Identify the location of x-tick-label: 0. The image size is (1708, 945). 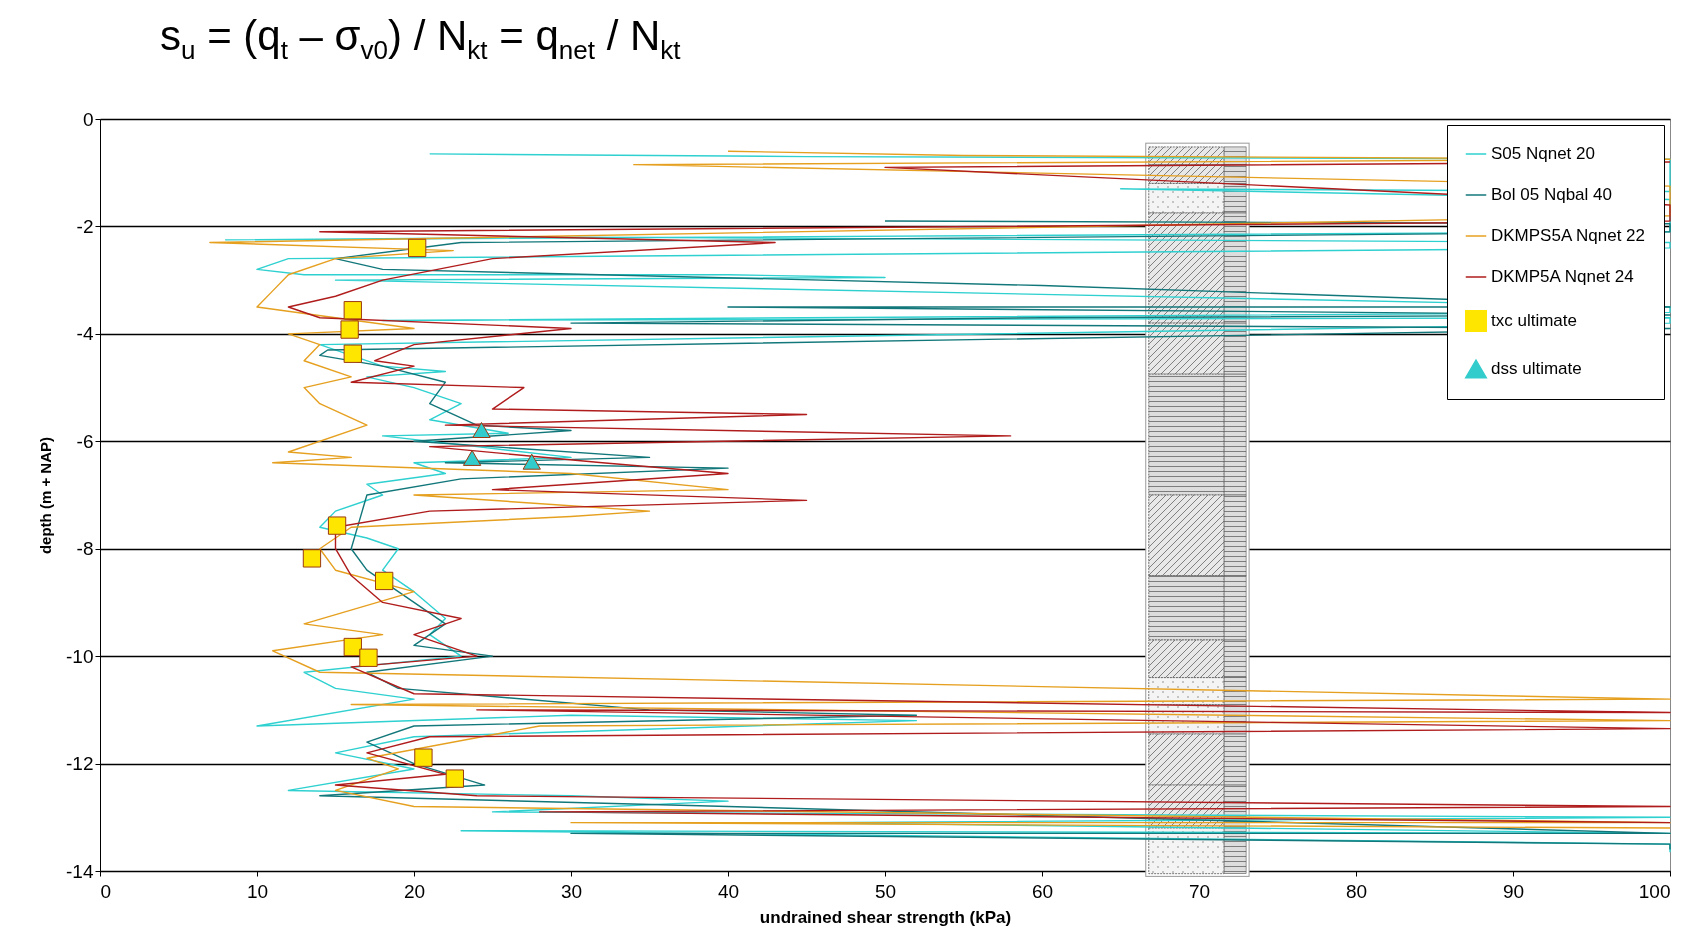
(106, 891).